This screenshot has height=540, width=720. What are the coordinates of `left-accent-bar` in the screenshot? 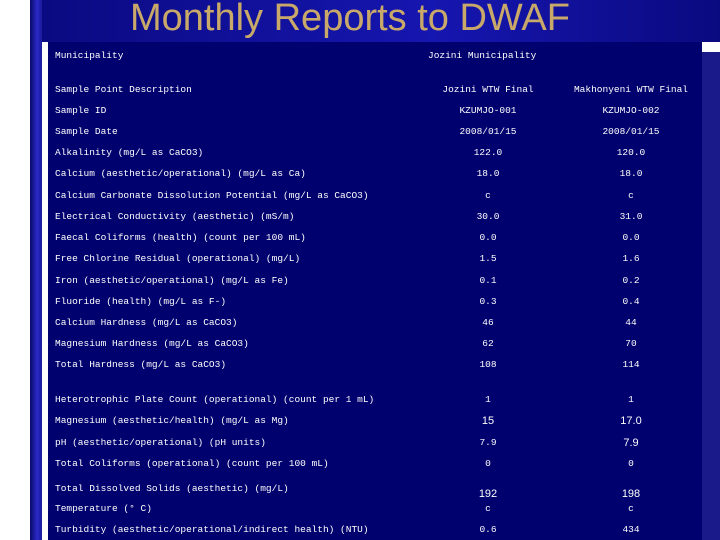 It's located at (36, 270).